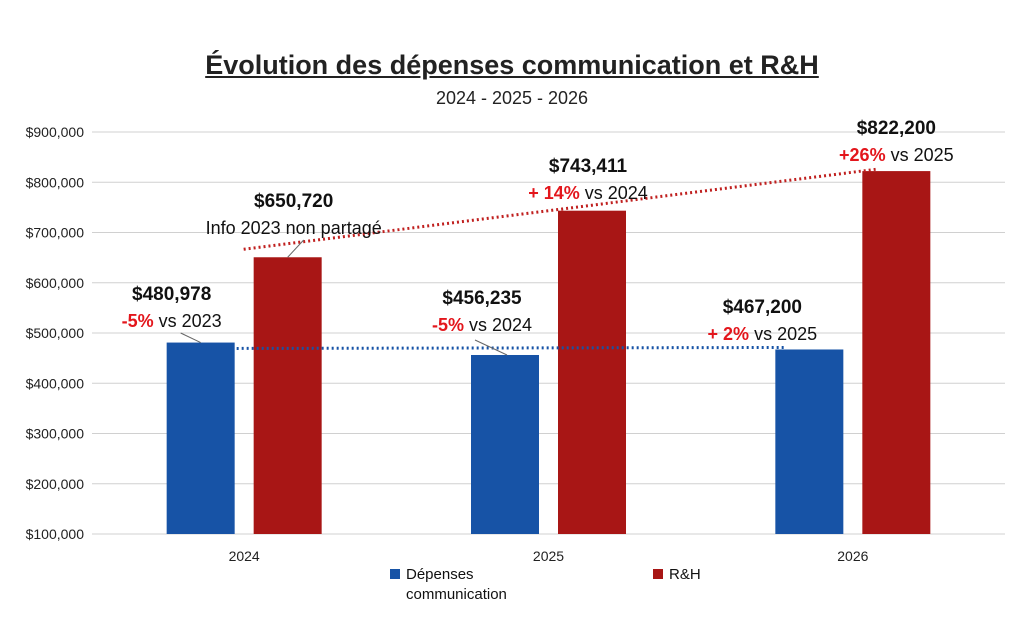 This screenshot has width=1024, height=639. Describe the element at coordinates (171, 294) in the screenshot. I see `data-label: $480,978` at that location.